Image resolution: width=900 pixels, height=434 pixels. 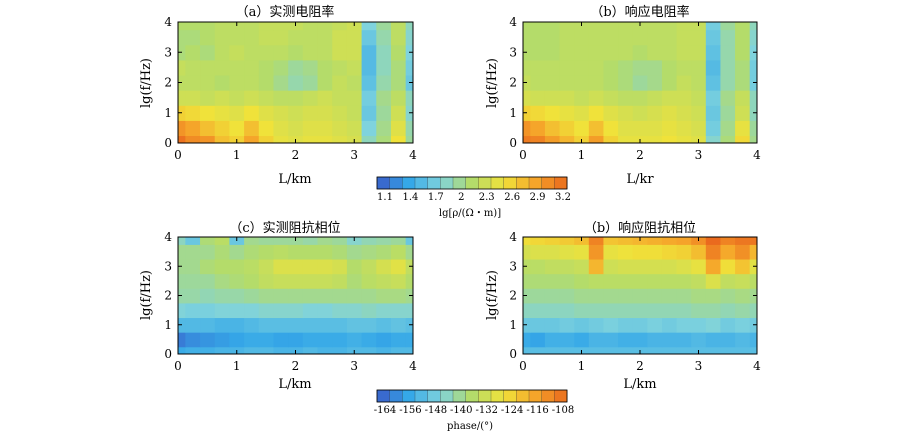 I want to click on panel-d-xtick-label: 4, so click(x=757, y=366).